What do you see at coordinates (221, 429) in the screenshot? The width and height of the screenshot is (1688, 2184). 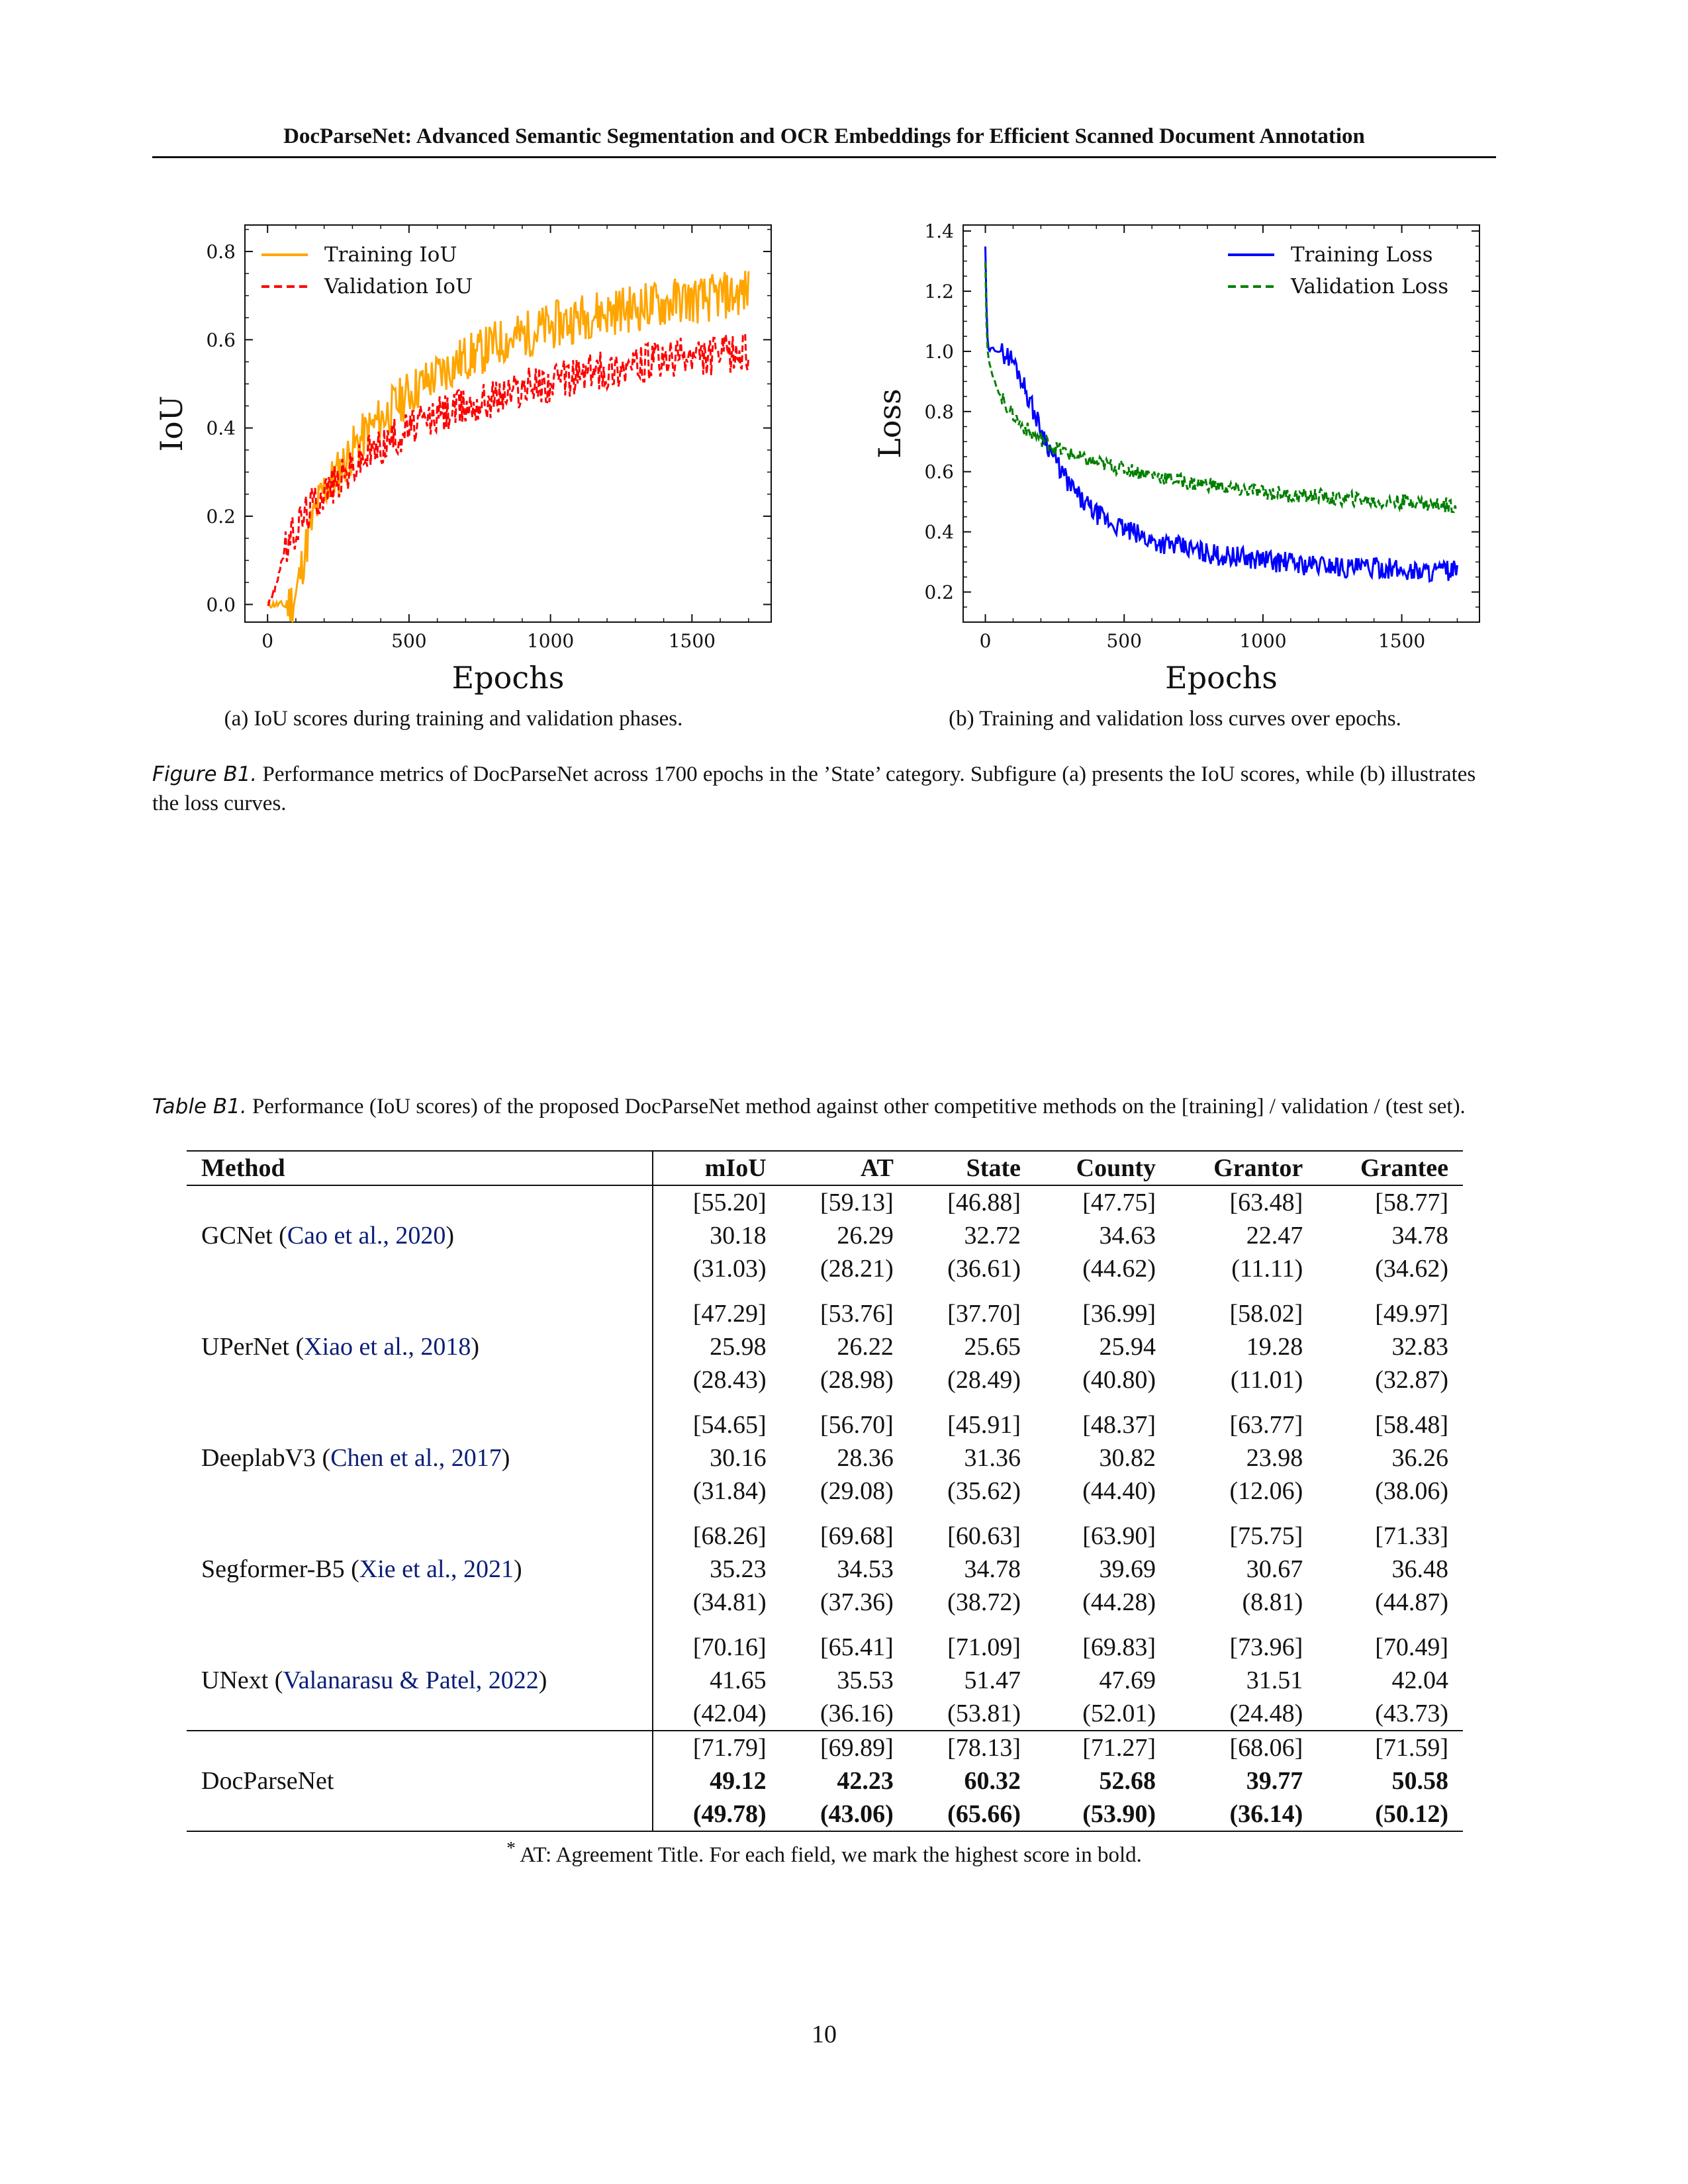 I see `y-tick-label: 0.4` at bounding box center [221, 429].